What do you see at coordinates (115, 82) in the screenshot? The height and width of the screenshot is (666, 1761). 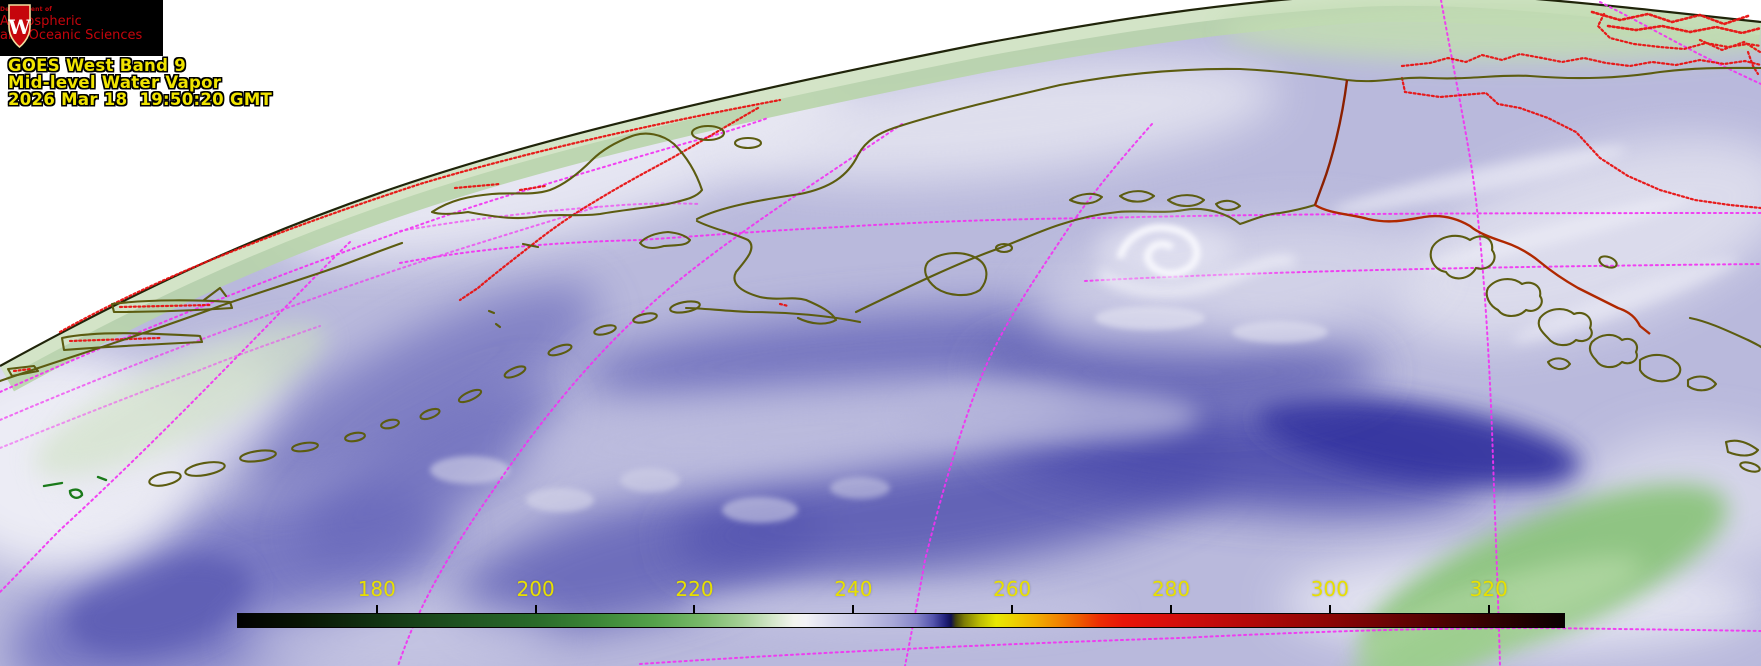 I see `title-product: Mid-level Water Vapor` at bounding box center [115, 82].